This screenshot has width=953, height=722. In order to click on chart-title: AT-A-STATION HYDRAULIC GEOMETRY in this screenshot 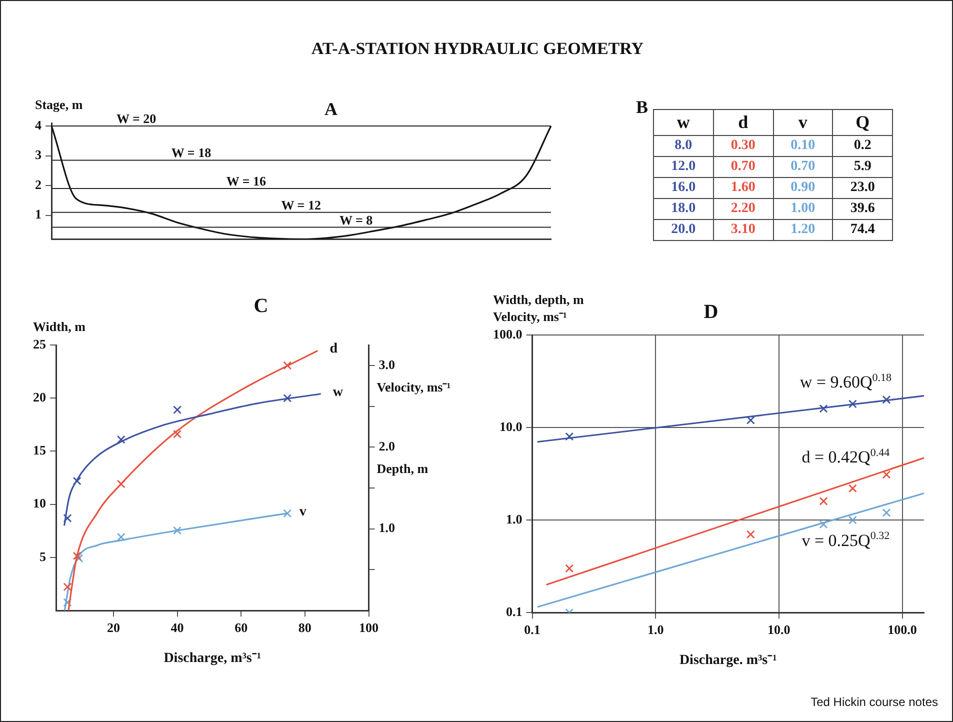, I will do `click(477, 49)`.